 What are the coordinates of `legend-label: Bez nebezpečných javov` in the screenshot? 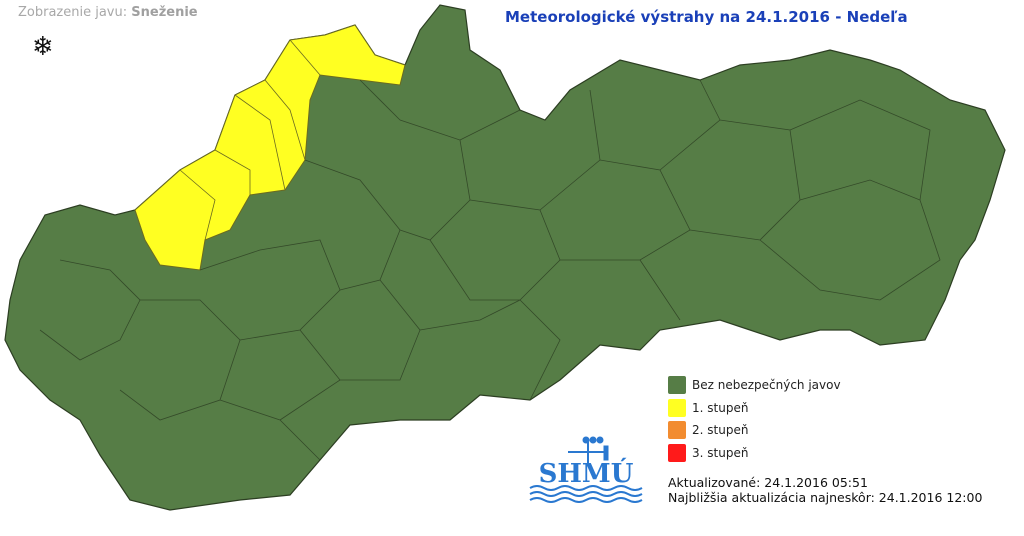 It's located at (766, 385).